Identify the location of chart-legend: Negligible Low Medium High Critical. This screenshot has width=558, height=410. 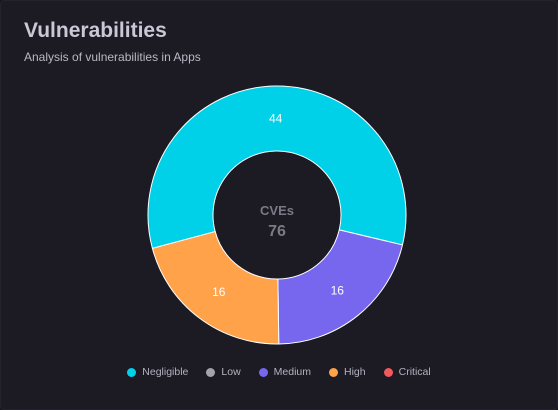
(279, 372).